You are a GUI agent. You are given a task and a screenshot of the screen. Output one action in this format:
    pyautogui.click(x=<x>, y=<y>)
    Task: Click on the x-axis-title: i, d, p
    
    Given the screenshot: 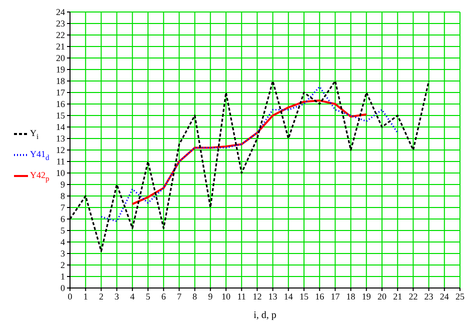 What is the action you would take?
    pyautogui.click(x=265, y=315)
    